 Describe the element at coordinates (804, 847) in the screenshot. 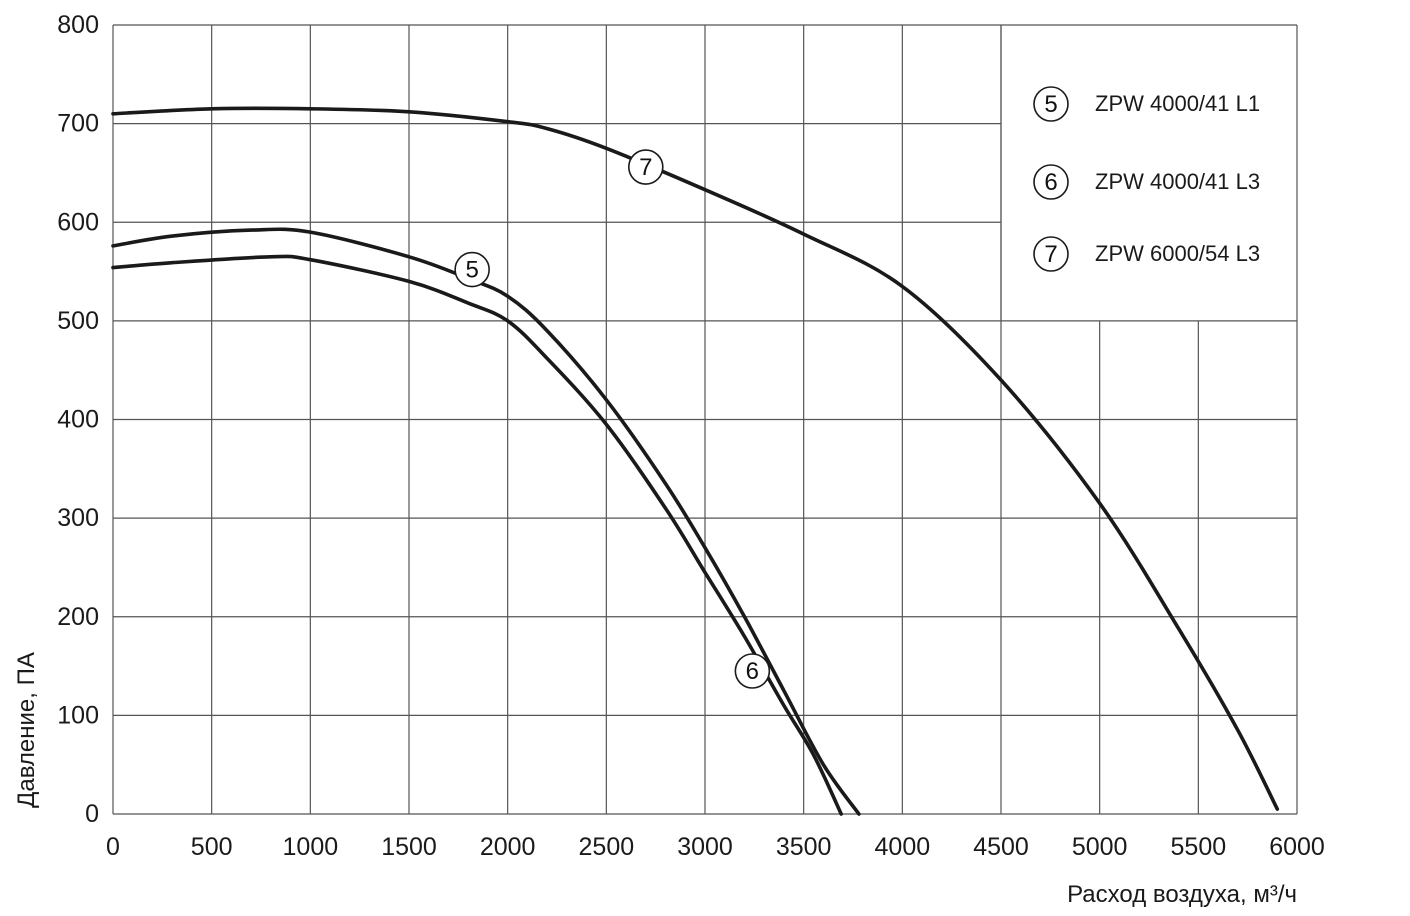

I see `x-tick-label: 3500` at that location.